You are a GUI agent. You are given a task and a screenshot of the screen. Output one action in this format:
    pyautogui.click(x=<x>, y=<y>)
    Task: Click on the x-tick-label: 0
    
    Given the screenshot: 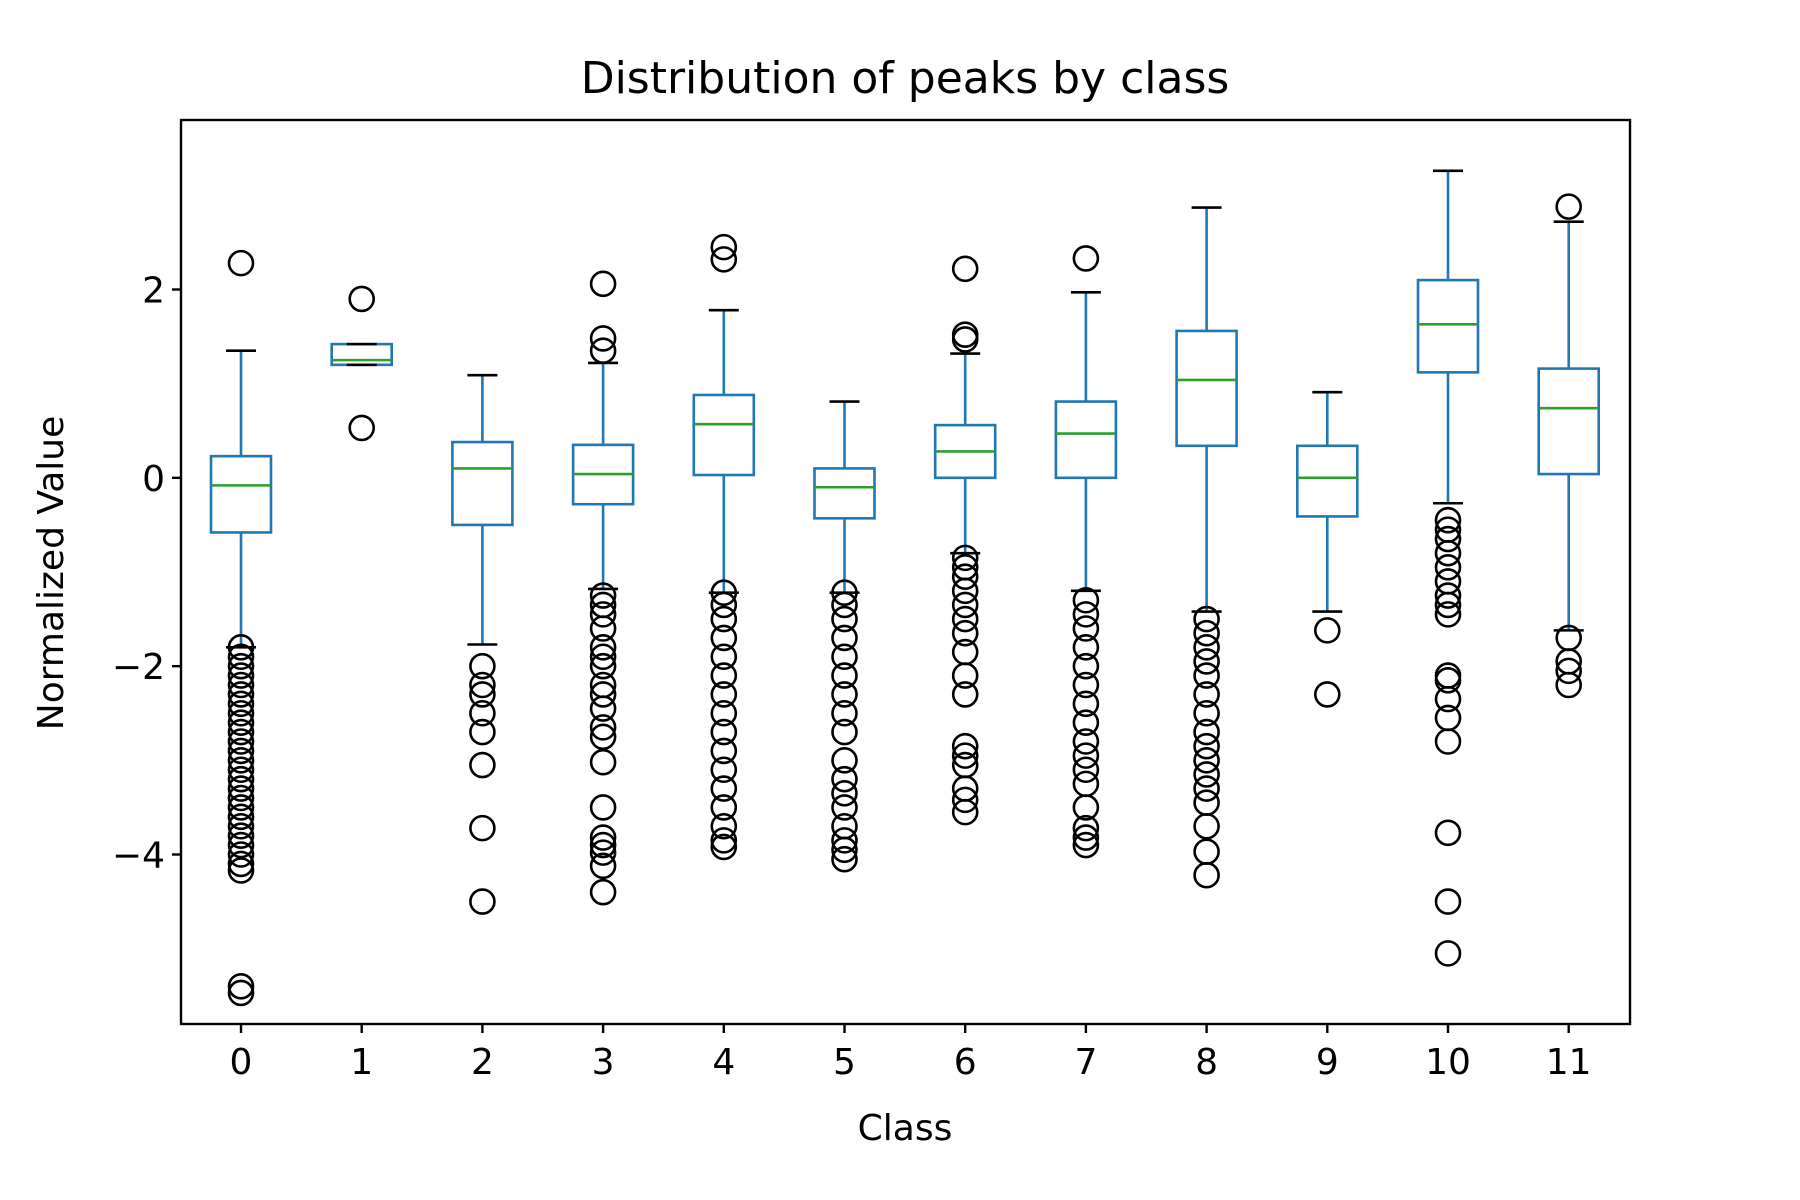 What is the action you would take?
    pyautogui.click(x=241, y=1062)
    